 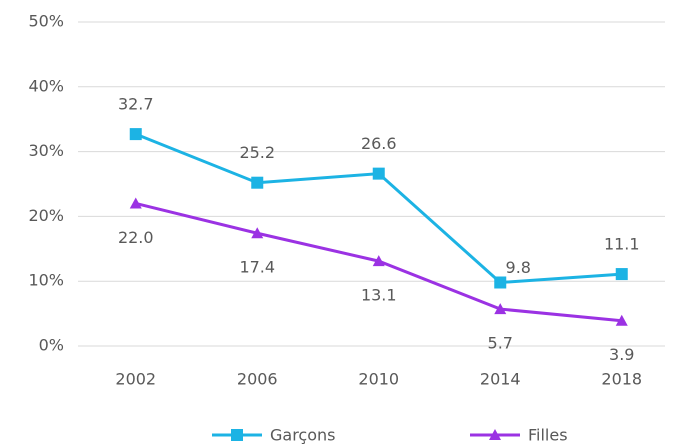 What do you see at coordinates (379, 295) in the screenshot?
I see `data-label: 13.1` at bounding box center [379, 295].